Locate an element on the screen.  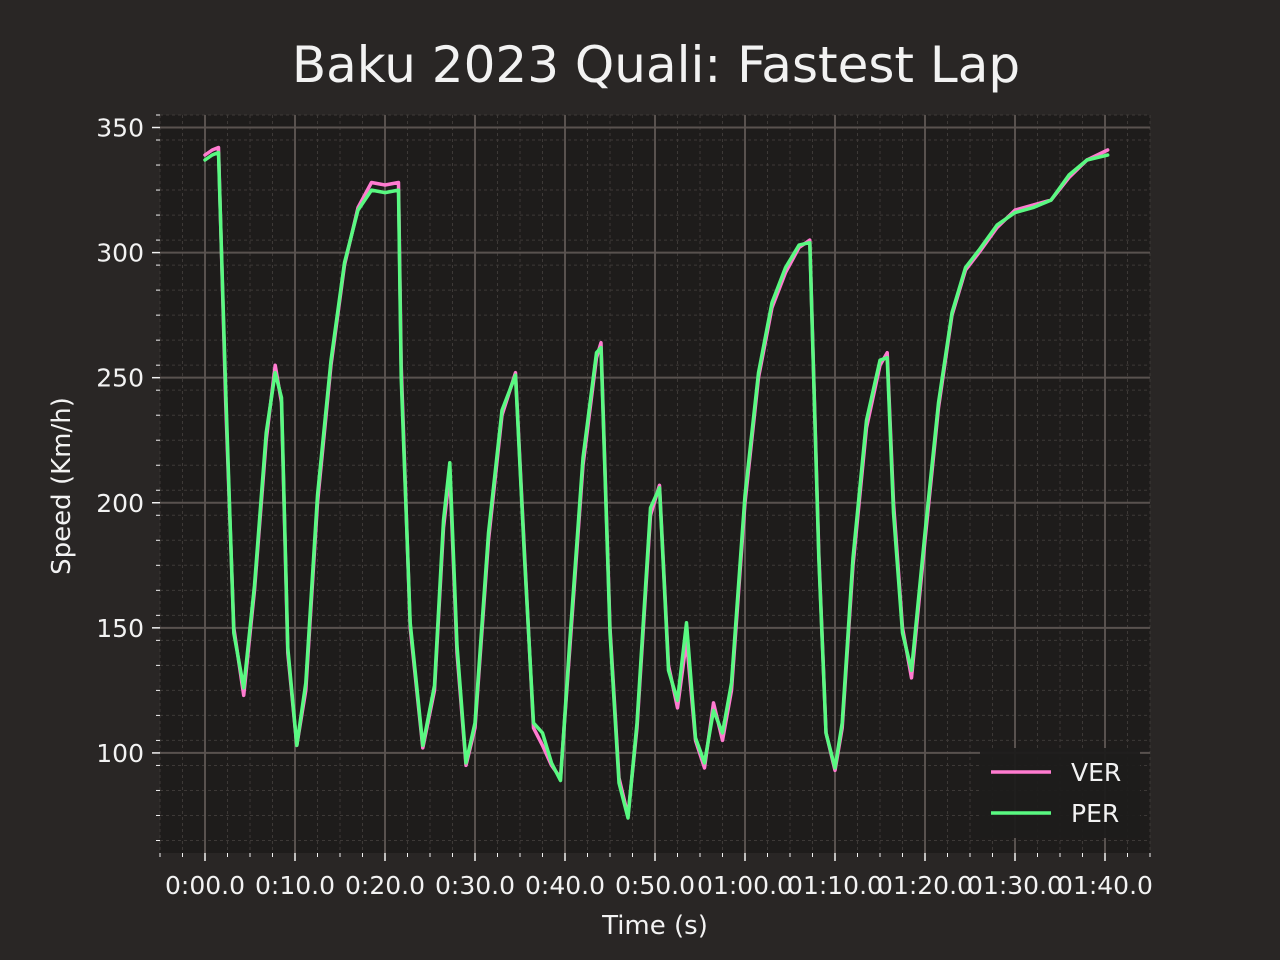
x-tick-label: 01:00.0 is located at coordinates (745, 885).